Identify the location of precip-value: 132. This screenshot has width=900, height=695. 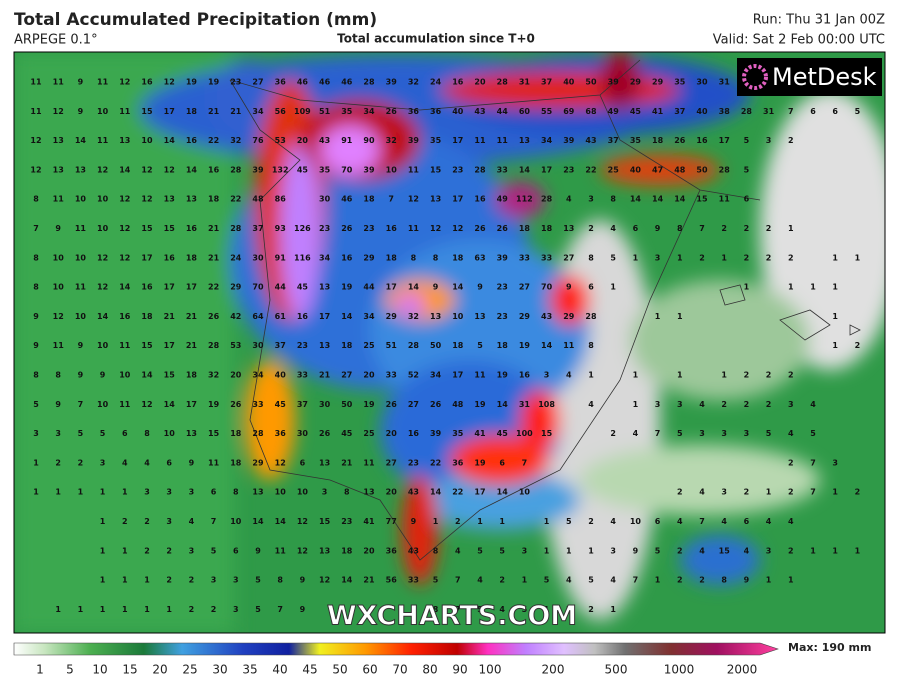
(280, 169).